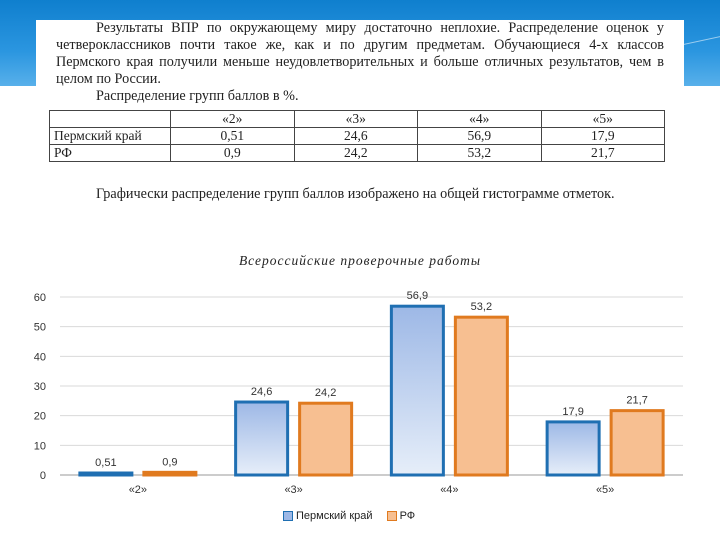  I want to click on table-cell: 53,2, so click(479, 153).